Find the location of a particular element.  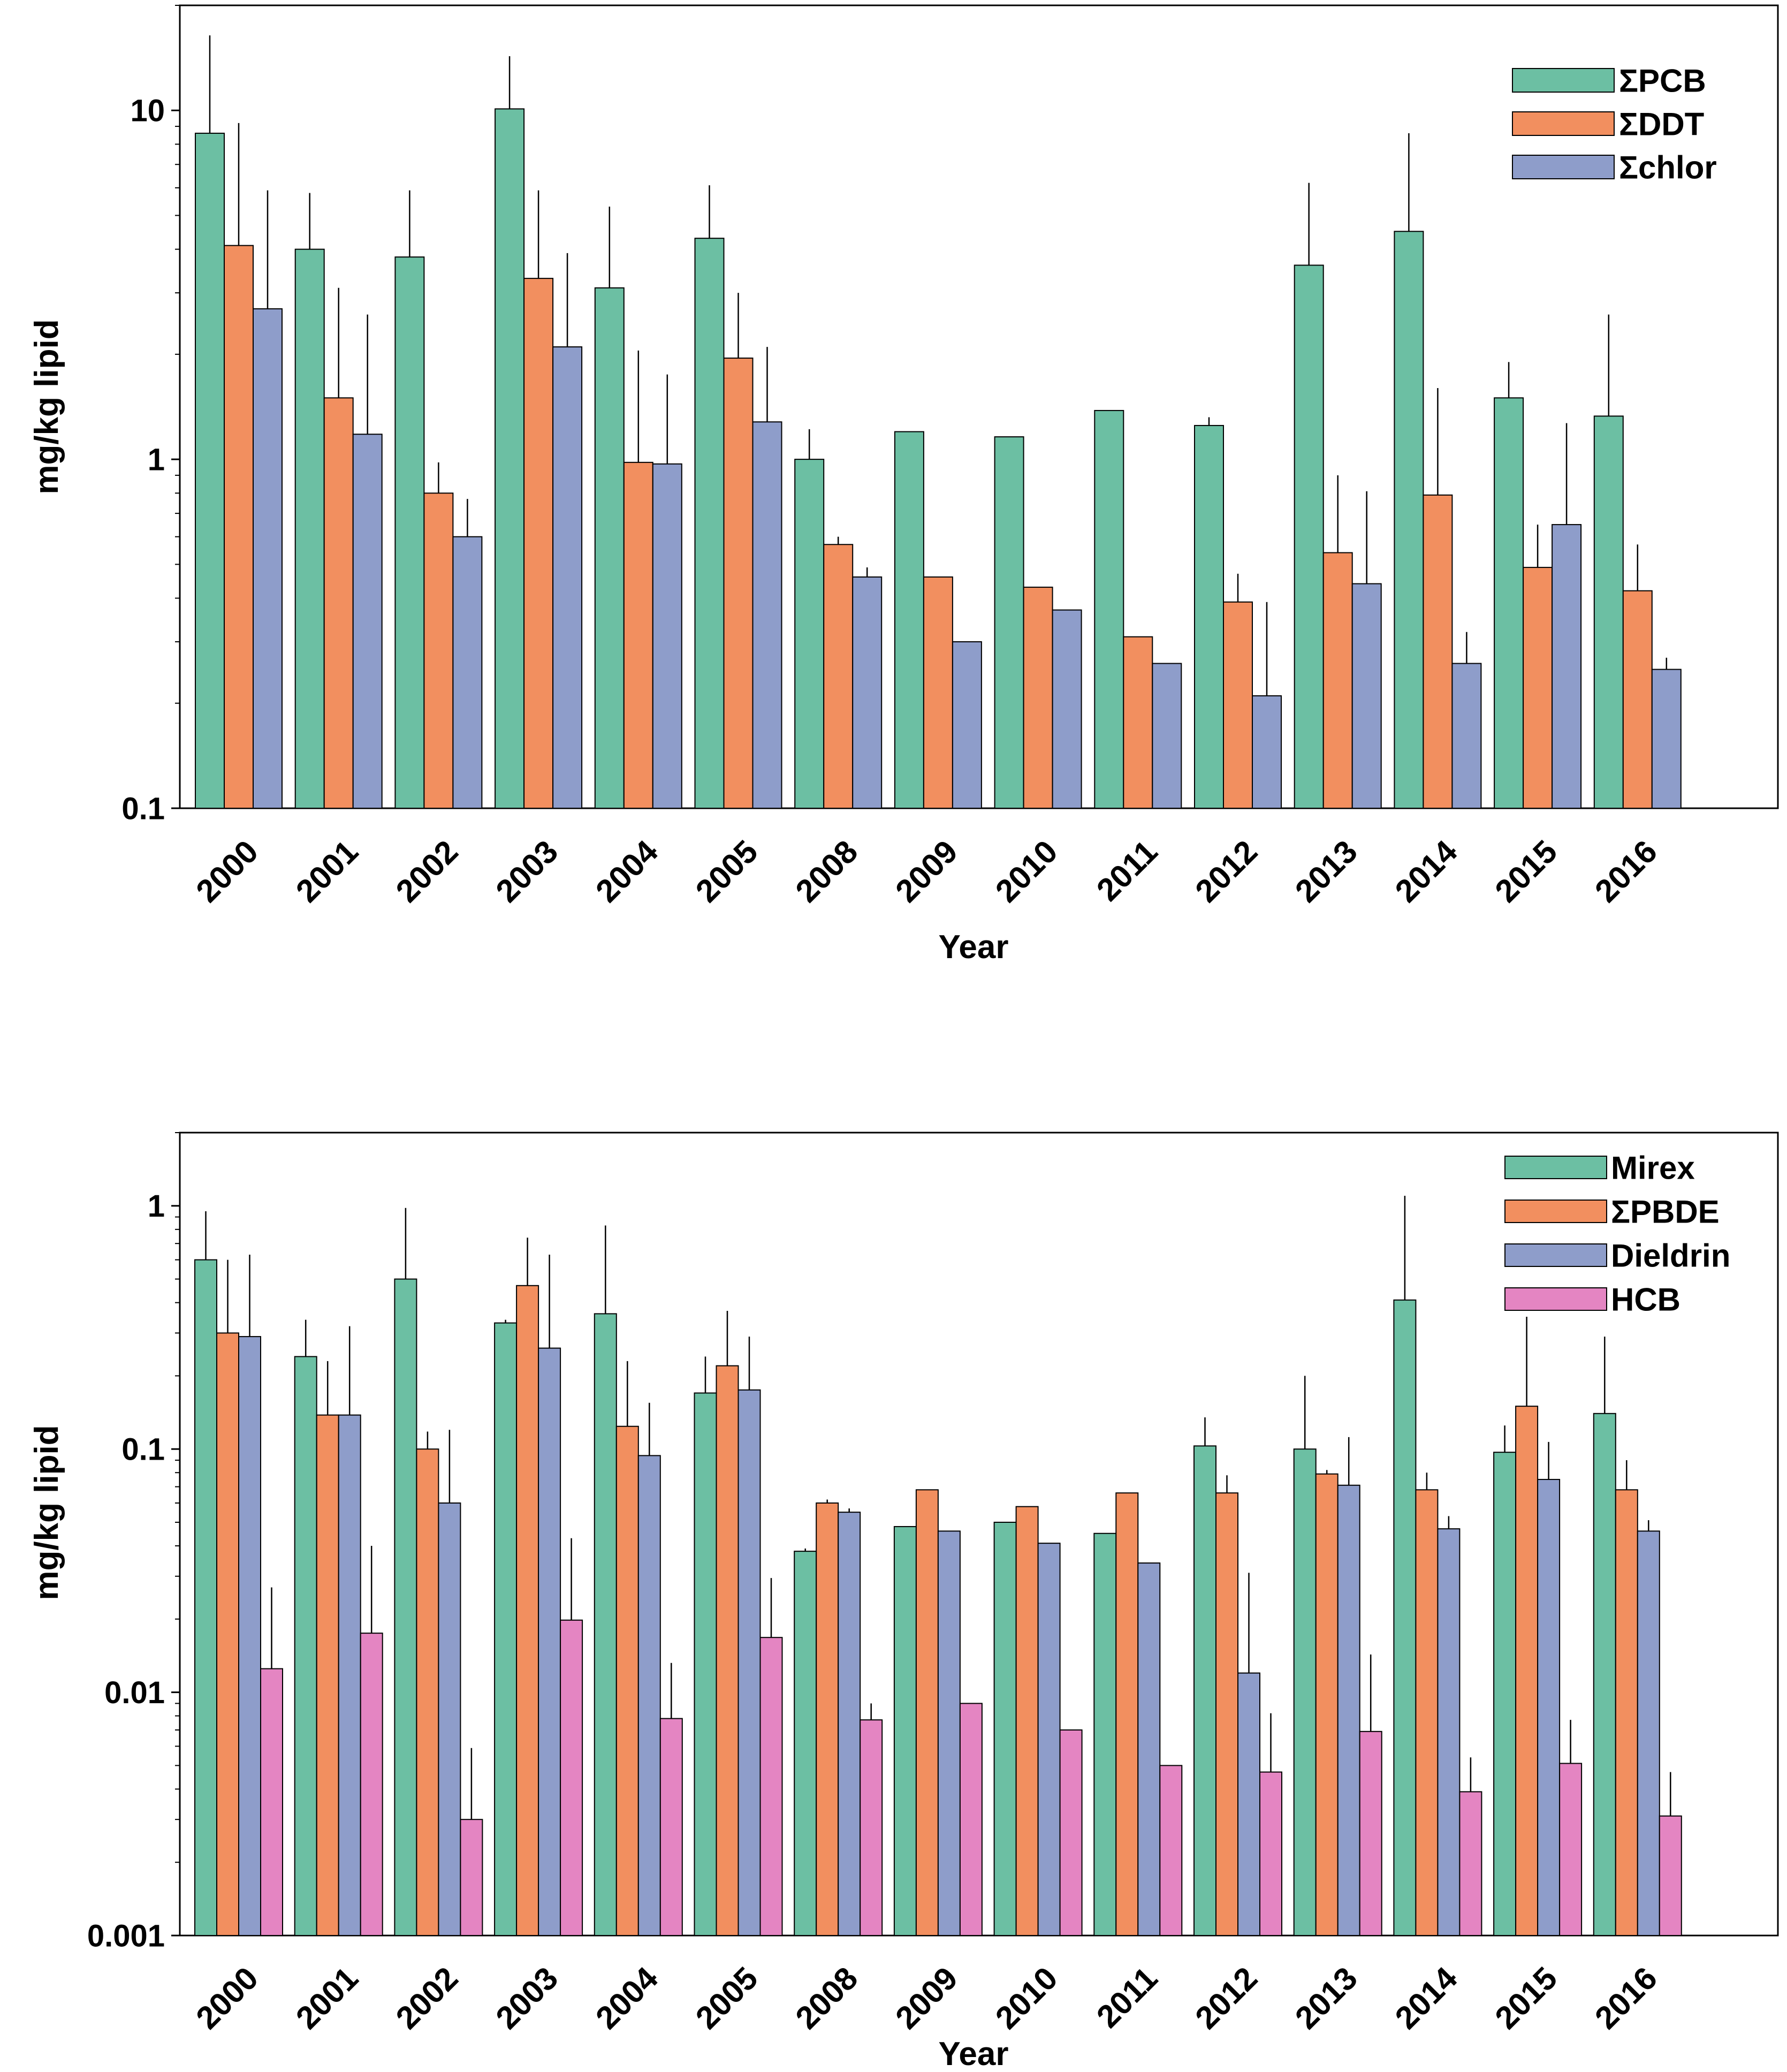

y-tick-label: 0.001 is located at coordinates (126, 1935).